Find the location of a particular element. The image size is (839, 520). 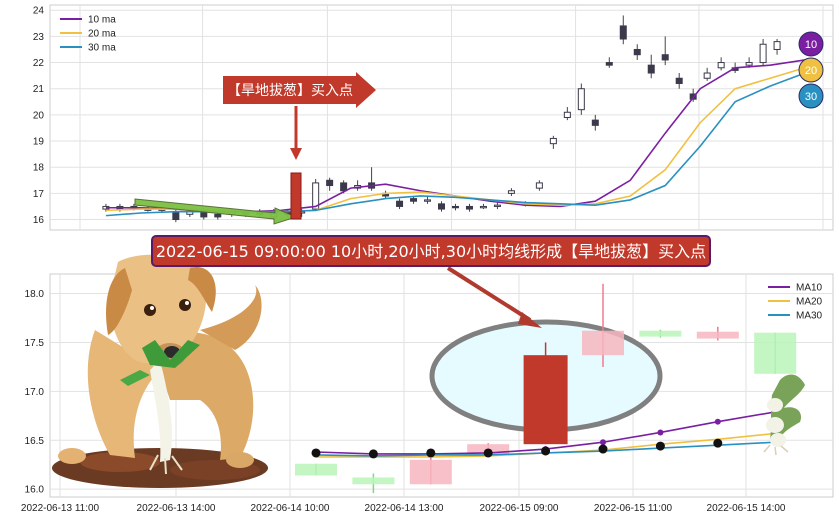

top-y-tick-label: 18 is located at coordinates (39, 168).